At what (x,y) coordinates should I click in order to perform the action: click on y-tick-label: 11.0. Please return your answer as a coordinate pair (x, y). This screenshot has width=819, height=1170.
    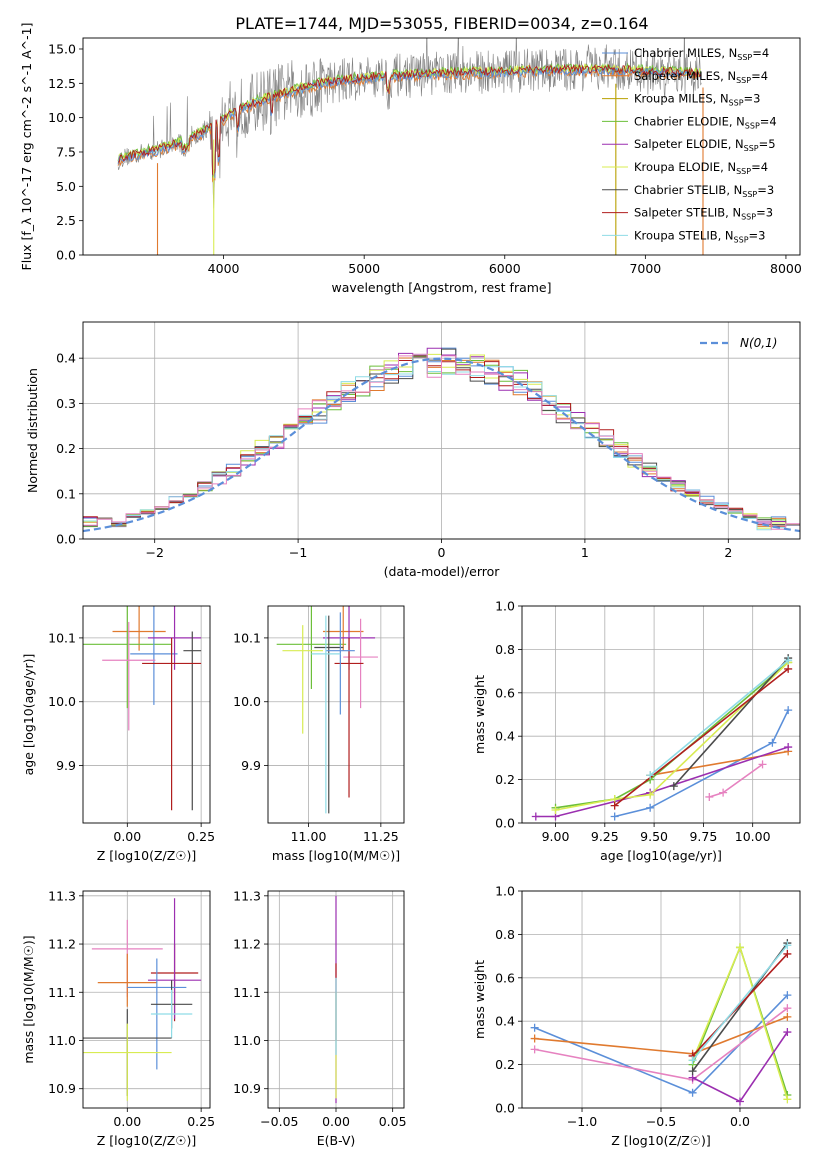
    Looking at the image, I should click on (247, 1040).